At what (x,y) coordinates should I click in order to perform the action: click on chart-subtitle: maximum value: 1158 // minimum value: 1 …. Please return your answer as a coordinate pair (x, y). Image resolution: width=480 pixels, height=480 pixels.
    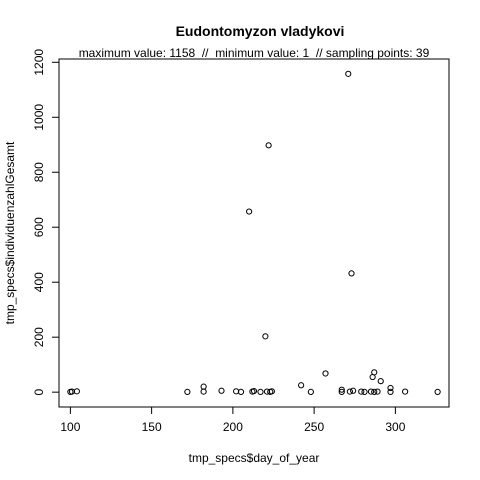
    Looking at the image, I should click on (254, 53).